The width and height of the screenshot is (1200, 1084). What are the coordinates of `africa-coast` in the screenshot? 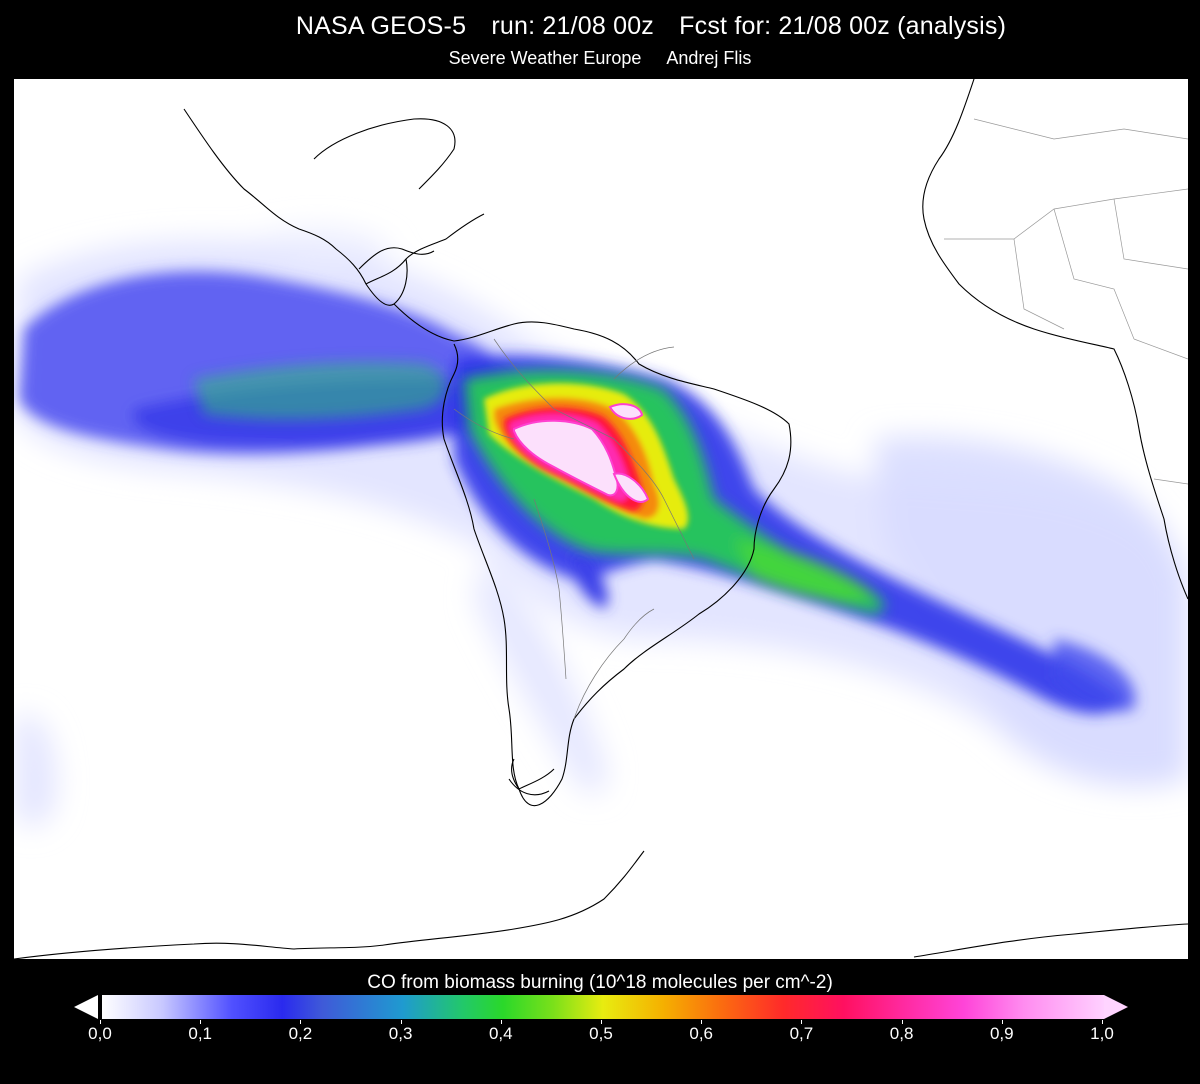 It's located at (1055, 339).